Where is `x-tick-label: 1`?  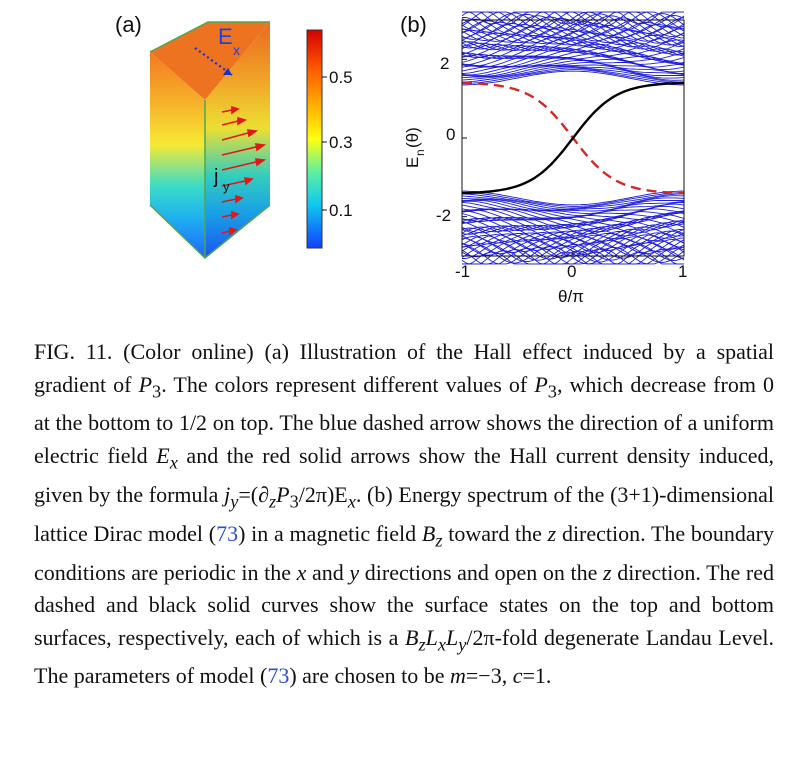
x-tick-label: 1 is located at coordinates (682, 271).